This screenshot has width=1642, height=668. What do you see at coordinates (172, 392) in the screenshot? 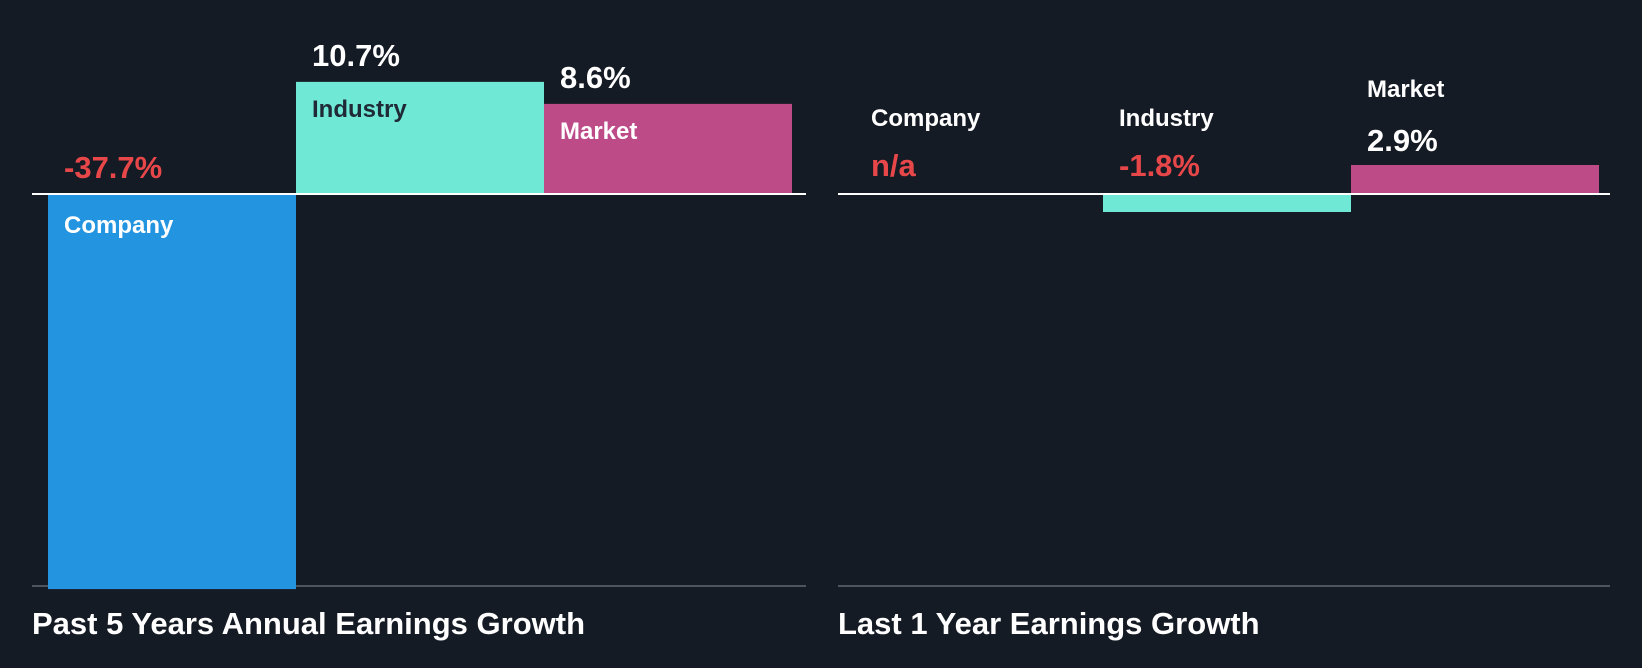
I see `panel1-bar-company` at bounding box center [172, 392].